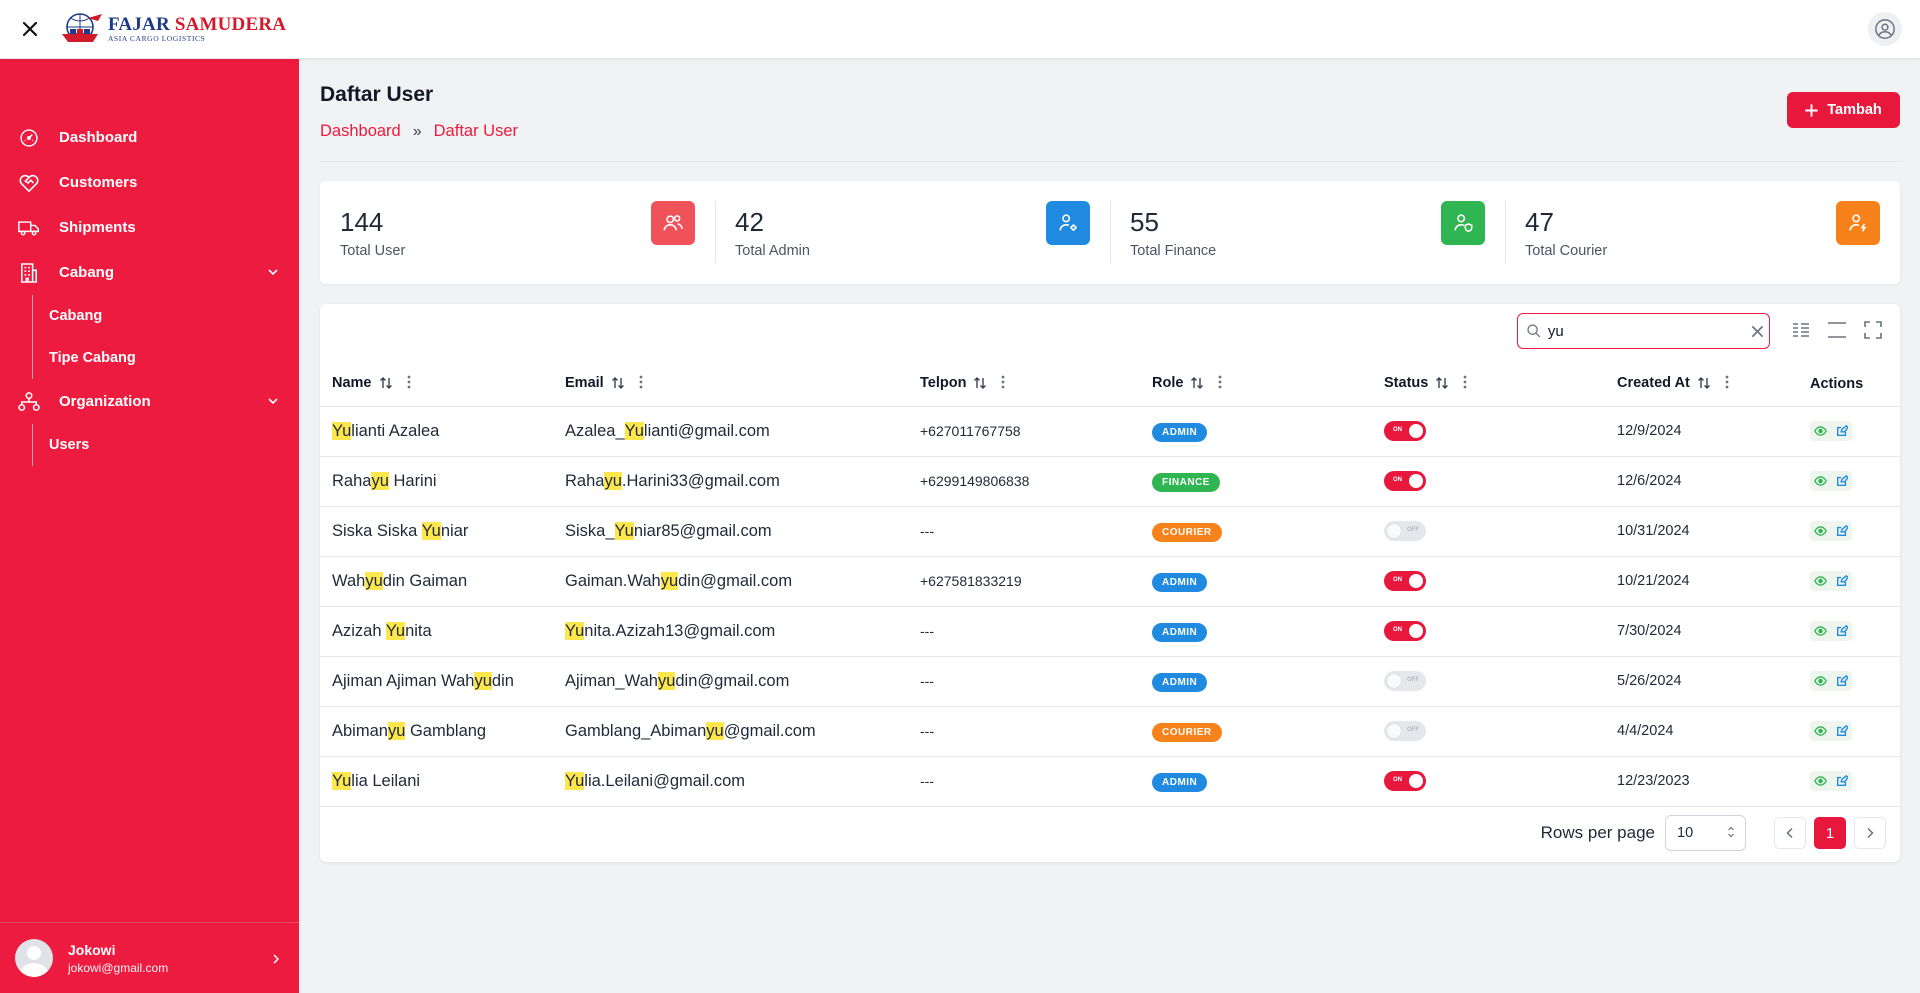 The image size is (1920, 993). What do you see at coordinates (1870, 833) in the screenshot?
I see `next-page-button` at bounding box center [1870, 833].